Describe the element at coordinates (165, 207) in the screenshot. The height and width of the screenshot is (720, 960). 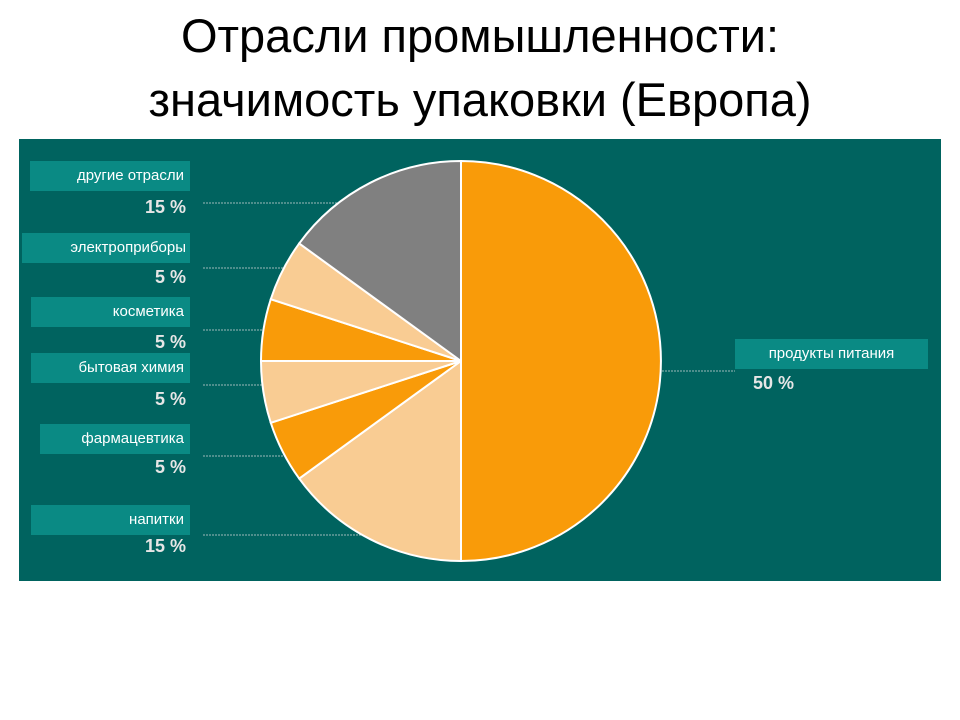
I see `slice-value-other: 15 %` at that location.